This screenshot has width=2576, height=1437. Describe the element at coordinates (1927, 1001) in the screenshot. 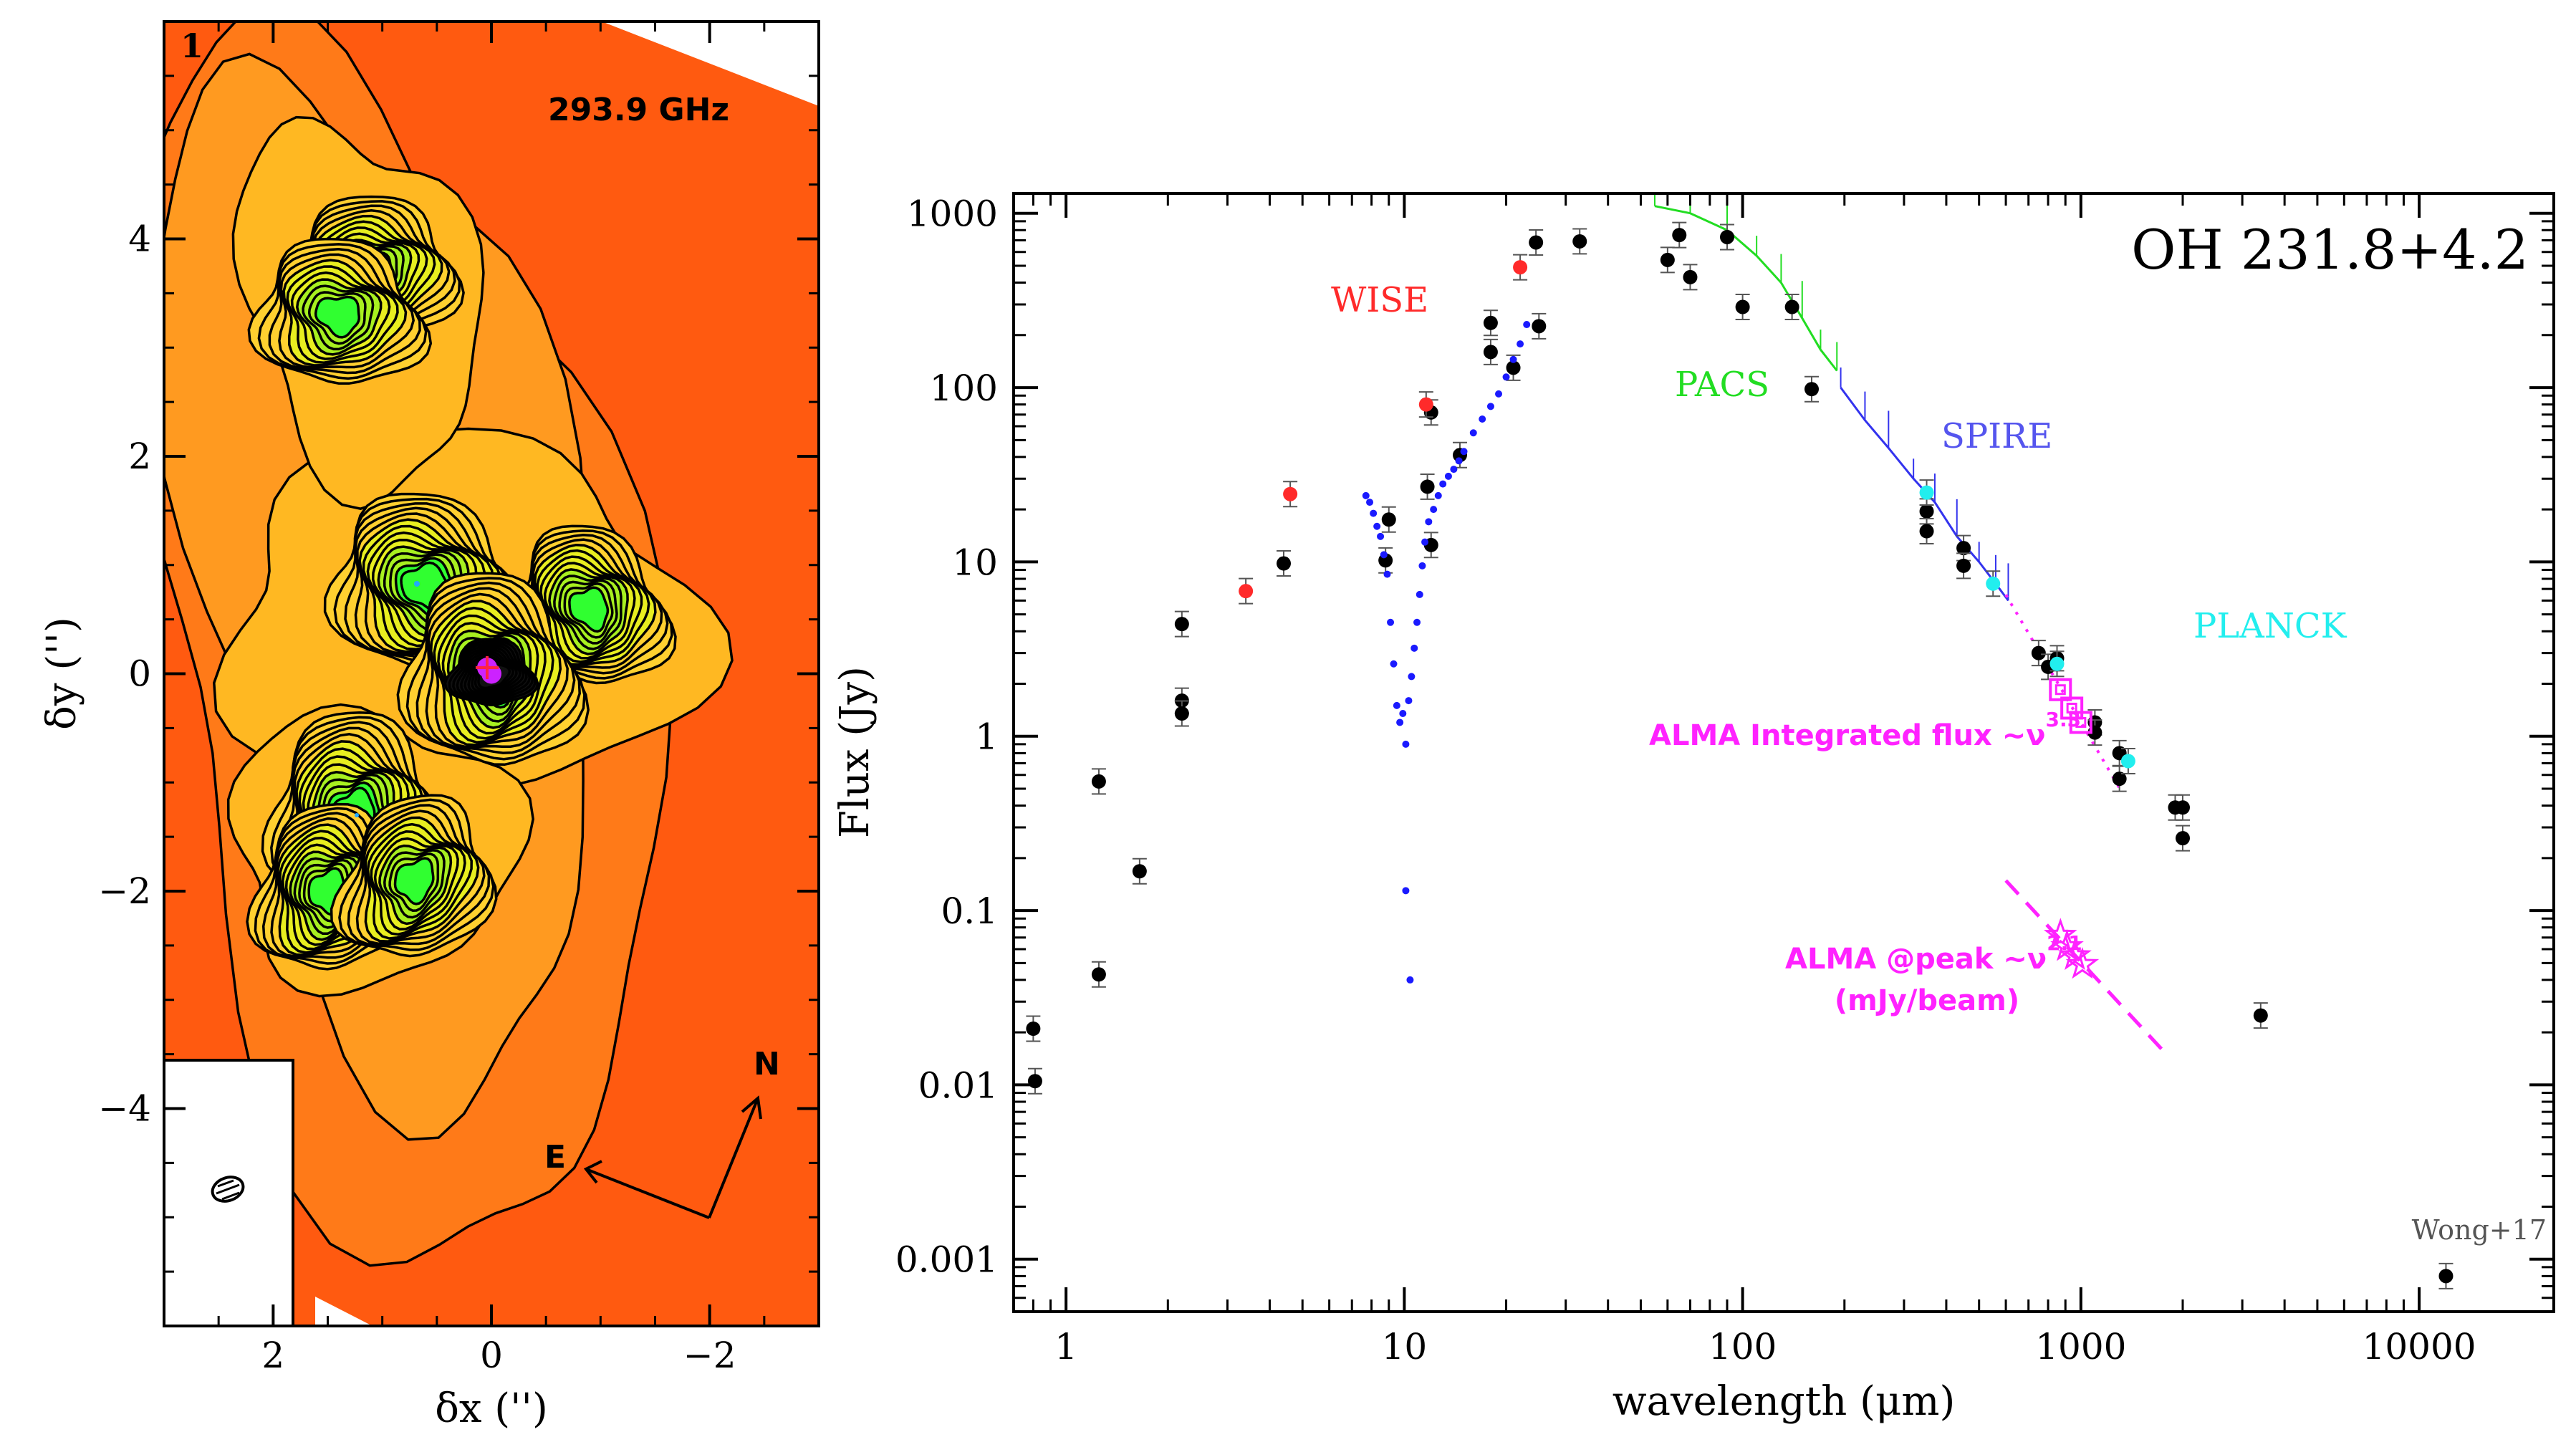

I see `alma-peak-sublabel: (mJy/beam)` at that location.